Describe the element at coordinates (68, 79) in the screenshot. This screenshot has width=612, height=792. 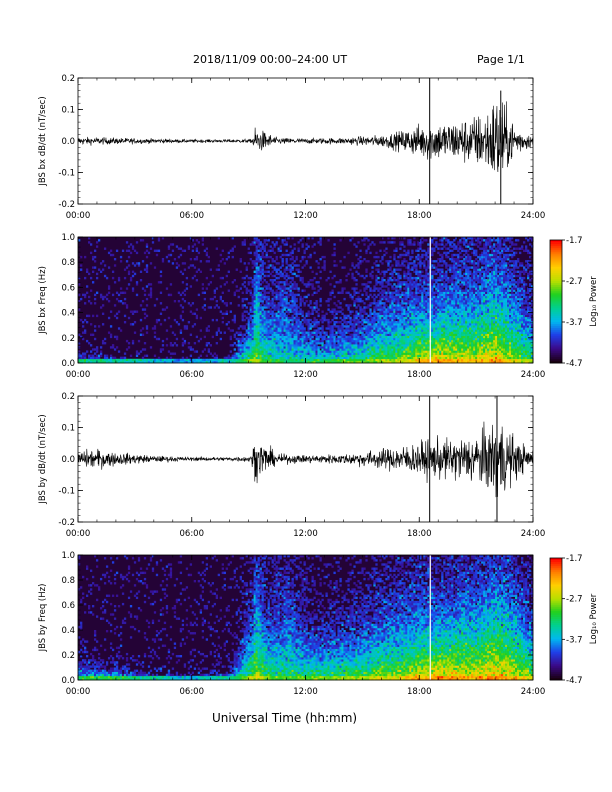
I see `y-tick-label: 0.2` at that location.